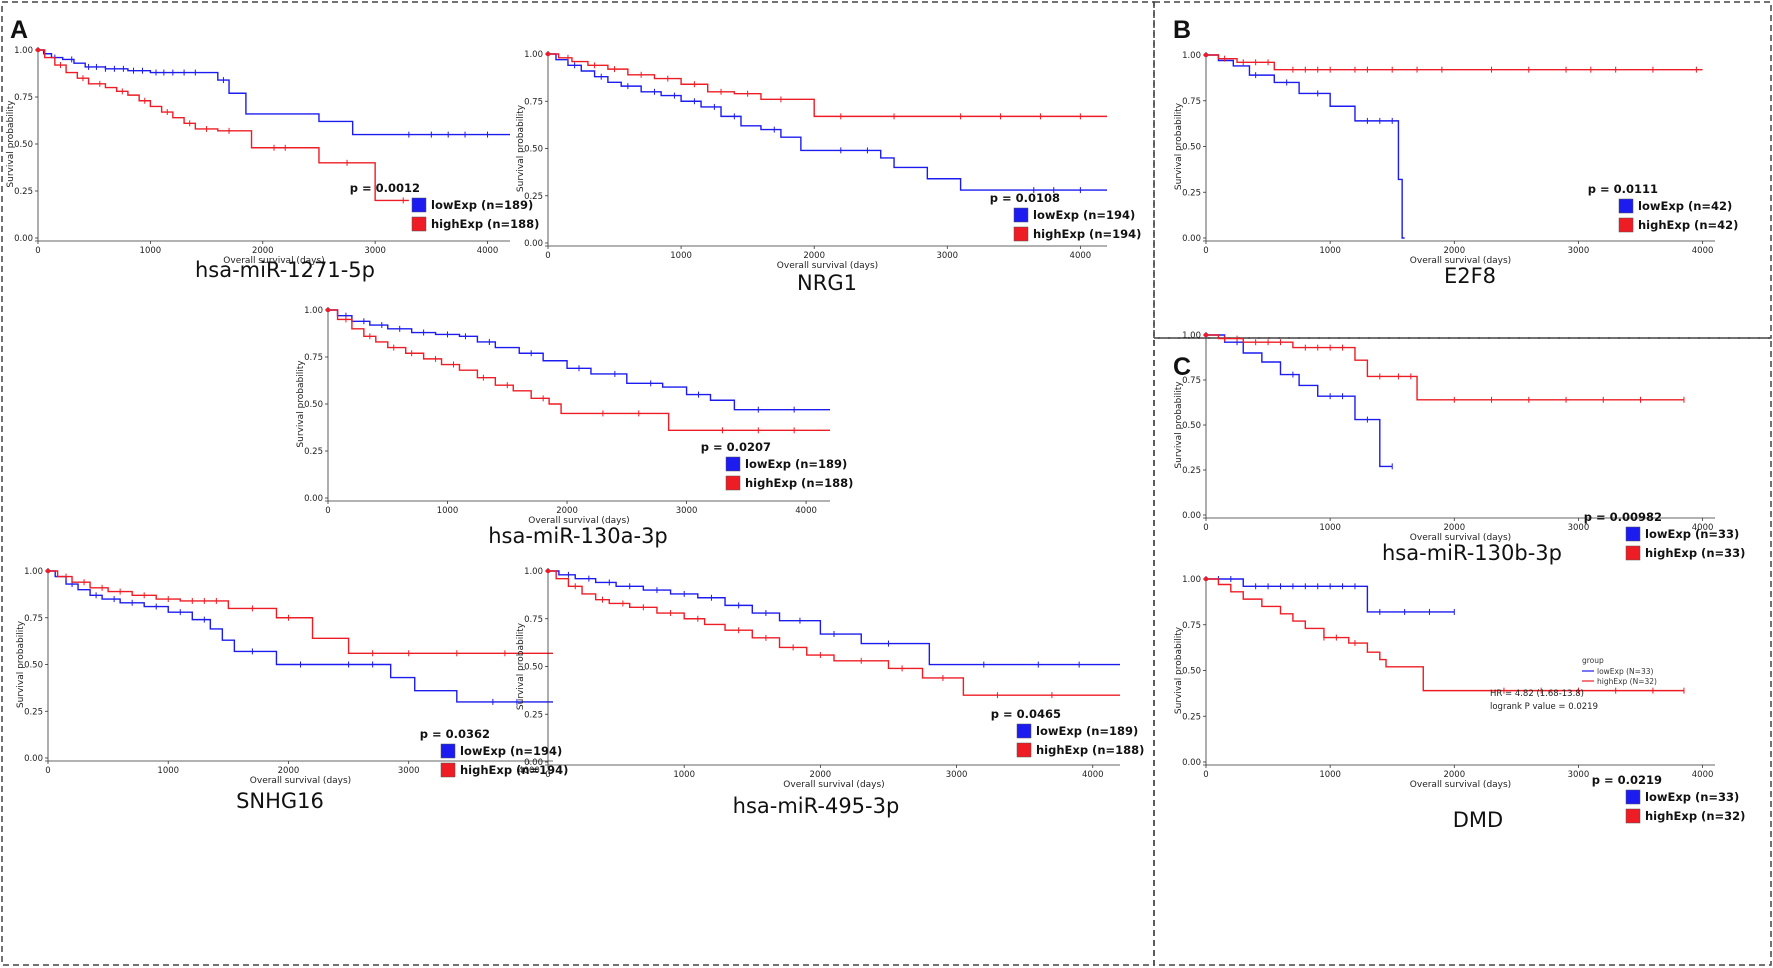 This screenshot has width=1773, height=968. I want to click on legend-label-highexp: highExp (n=32), so click(1695, 816).